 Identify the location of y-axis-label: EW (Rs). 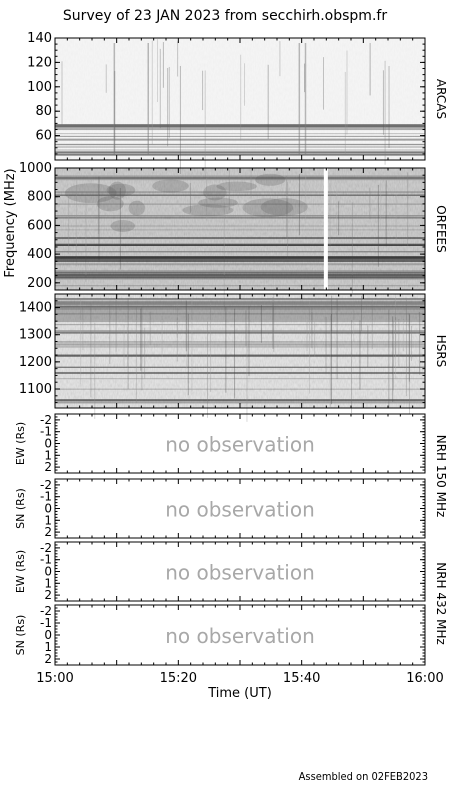
(20, 571).